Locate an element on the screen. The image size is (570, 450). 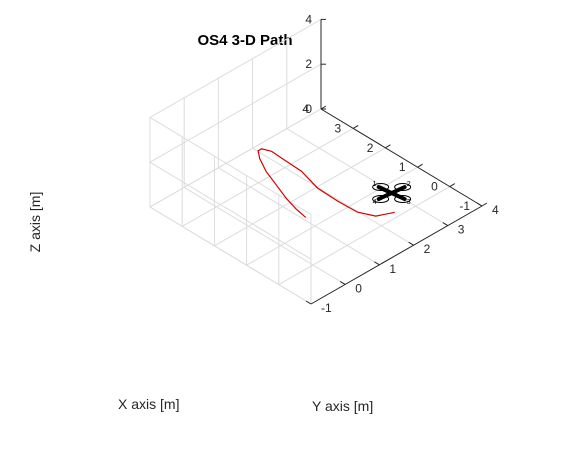
quadrotor-icon: 1 2 3 4 is located at coordinates (392, 193).